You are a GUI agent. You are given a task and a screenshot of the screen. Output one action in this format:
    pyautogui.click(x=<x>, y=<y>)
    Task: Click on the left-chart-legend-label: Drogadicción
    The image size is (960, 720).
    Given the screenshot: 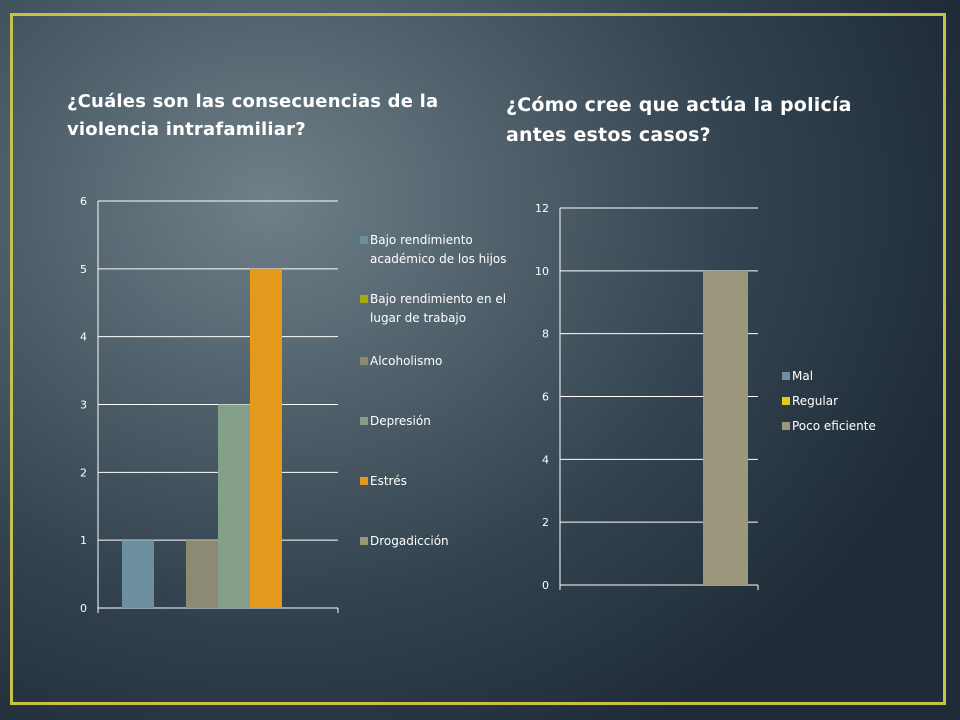 What is the action you would take?
    pyautogui.click(x=409, y=541)
    